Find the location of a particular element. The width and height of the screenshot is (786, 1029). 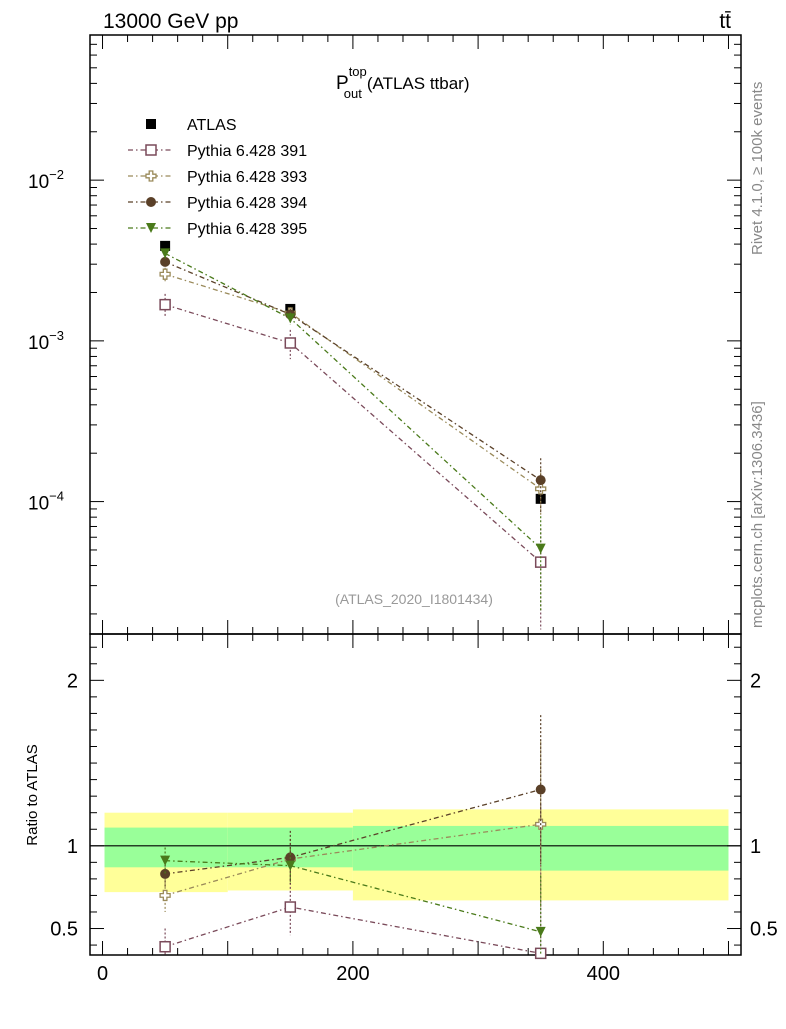

legend-marker-atlas is located at coordinates (151, 124).